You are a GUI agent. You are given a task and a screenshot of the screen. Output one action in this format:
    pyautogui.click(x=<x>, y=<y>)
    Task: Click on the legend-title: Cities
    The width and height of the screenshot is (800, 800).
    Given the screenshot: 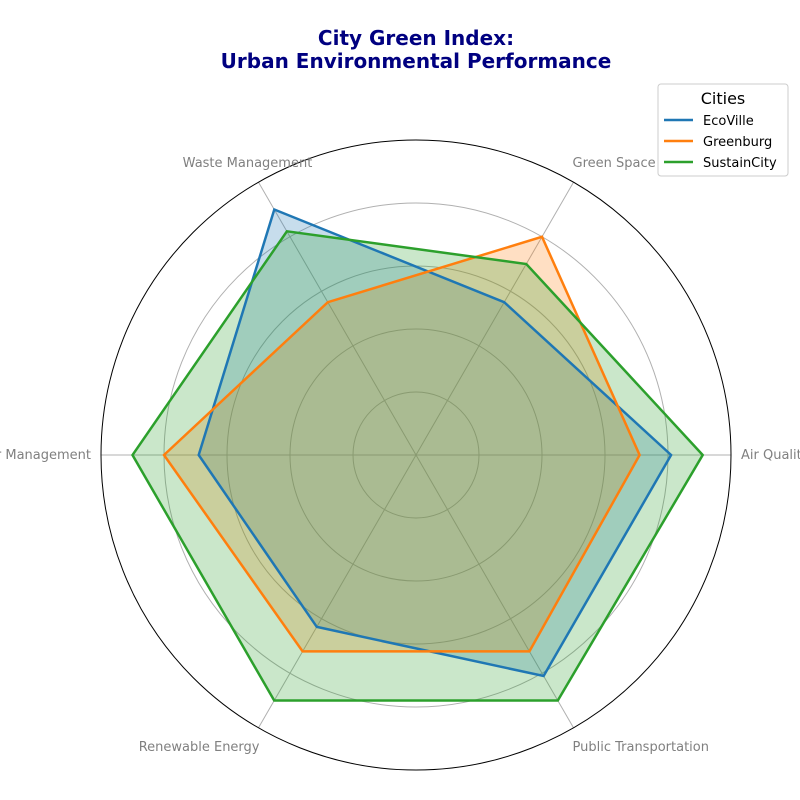 What is the action you would take?
    pyautogui.click(x=723, y=98)
    